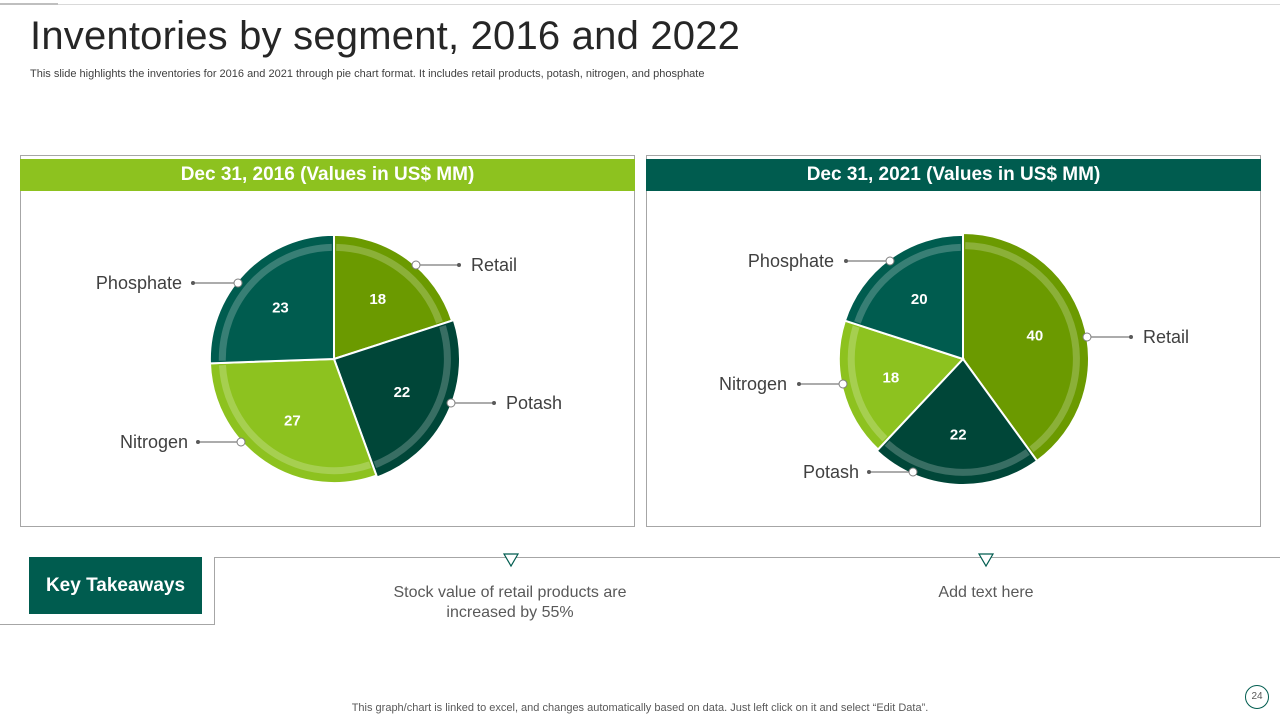 The image size is (1280, 720). I want to click on takeaway-text-2: Add text here, so click(986, 592).